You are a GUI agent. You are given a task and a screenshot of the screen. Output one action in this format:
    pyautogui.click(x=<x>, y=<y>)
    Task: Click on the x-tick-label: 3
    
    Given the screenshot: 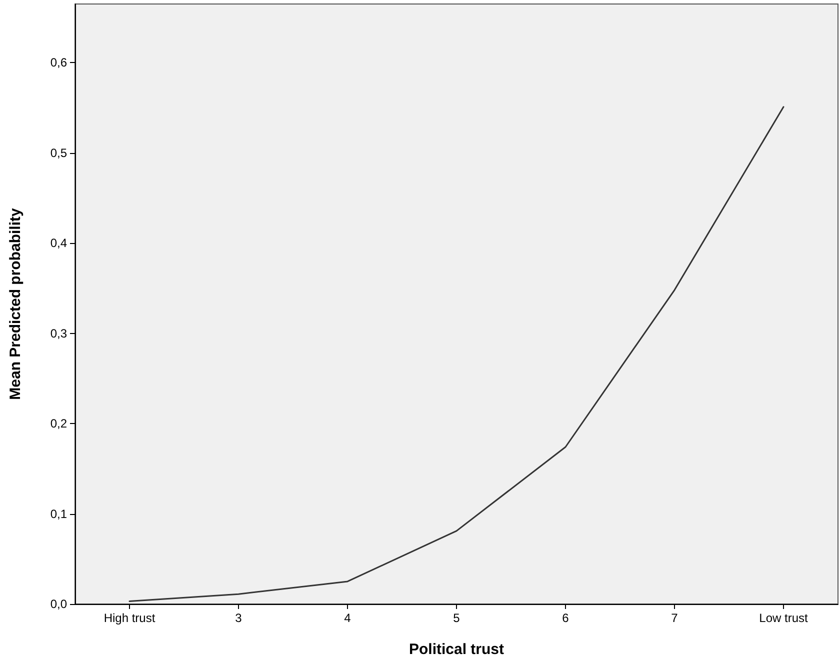 What is the action you would take?
    pyautogui.click(x=238, y=618)
    